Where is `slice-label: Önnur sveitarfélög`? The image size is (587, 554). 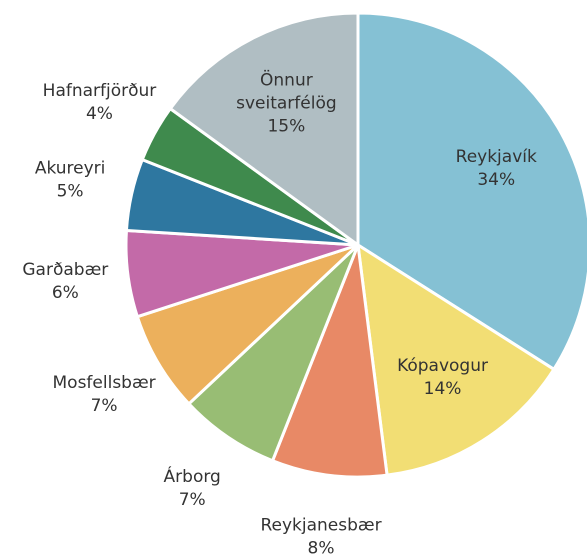 slice-label: Önnur sveitarfélög is located at coordinates (286, 90).